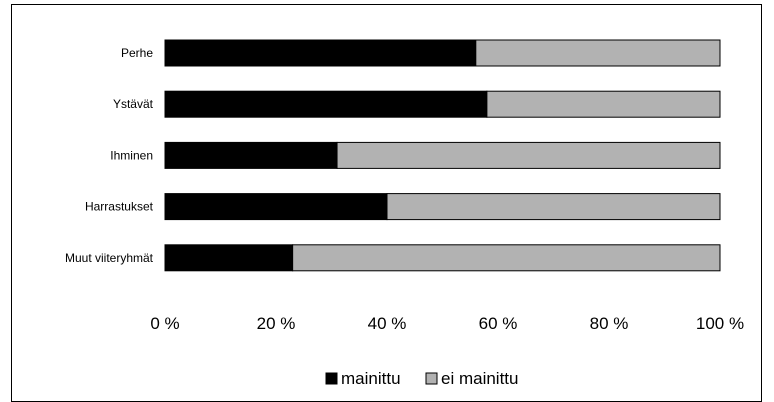  Describe the element at coordinates (421, 378) in the screenshot. I see `legend: mainittu ei mainittu` at that location.